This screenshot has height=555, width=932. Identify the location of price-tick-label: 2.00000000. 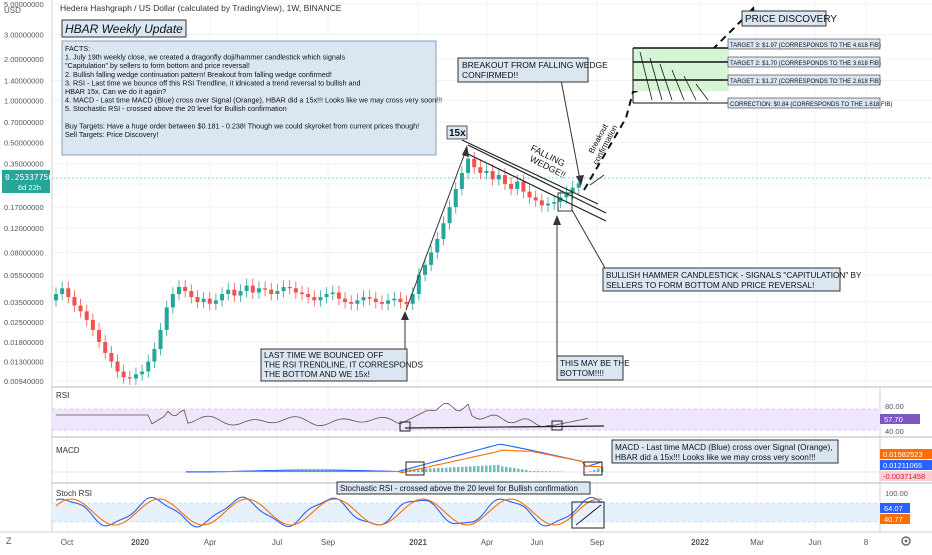
(24, 59).